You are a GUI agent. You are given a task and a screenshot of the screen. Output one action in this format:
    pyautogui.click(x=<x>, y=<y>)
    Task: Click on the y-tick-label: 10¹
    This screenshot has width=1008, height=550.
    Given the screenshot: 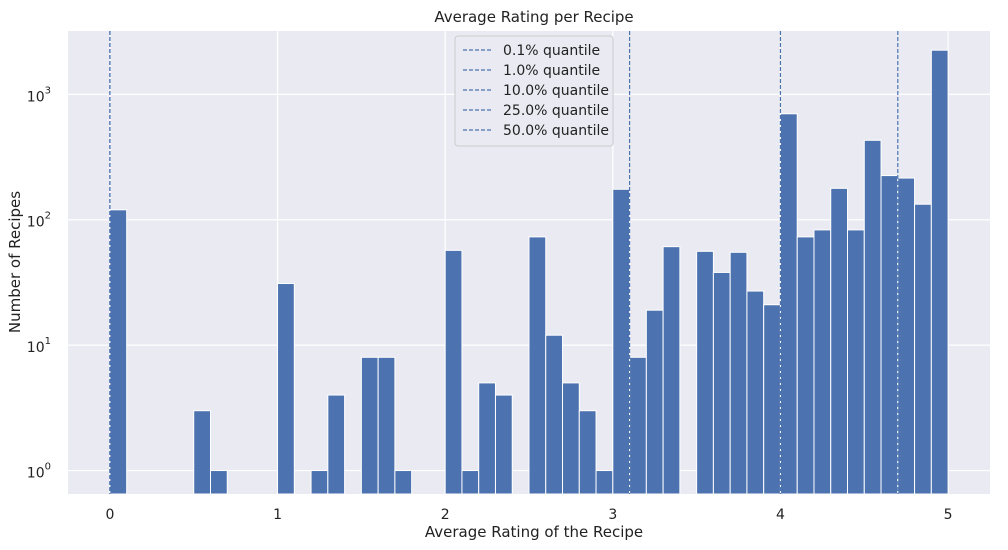 What is the action you would take?
    pyautogui.click(x=39, y=346)
    